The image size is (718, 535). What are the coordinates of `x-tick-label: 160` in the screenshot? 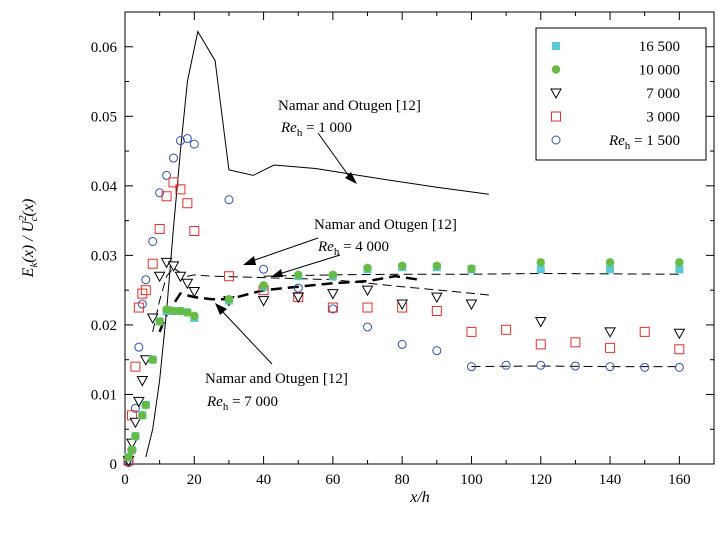 It's located at (679, 480).